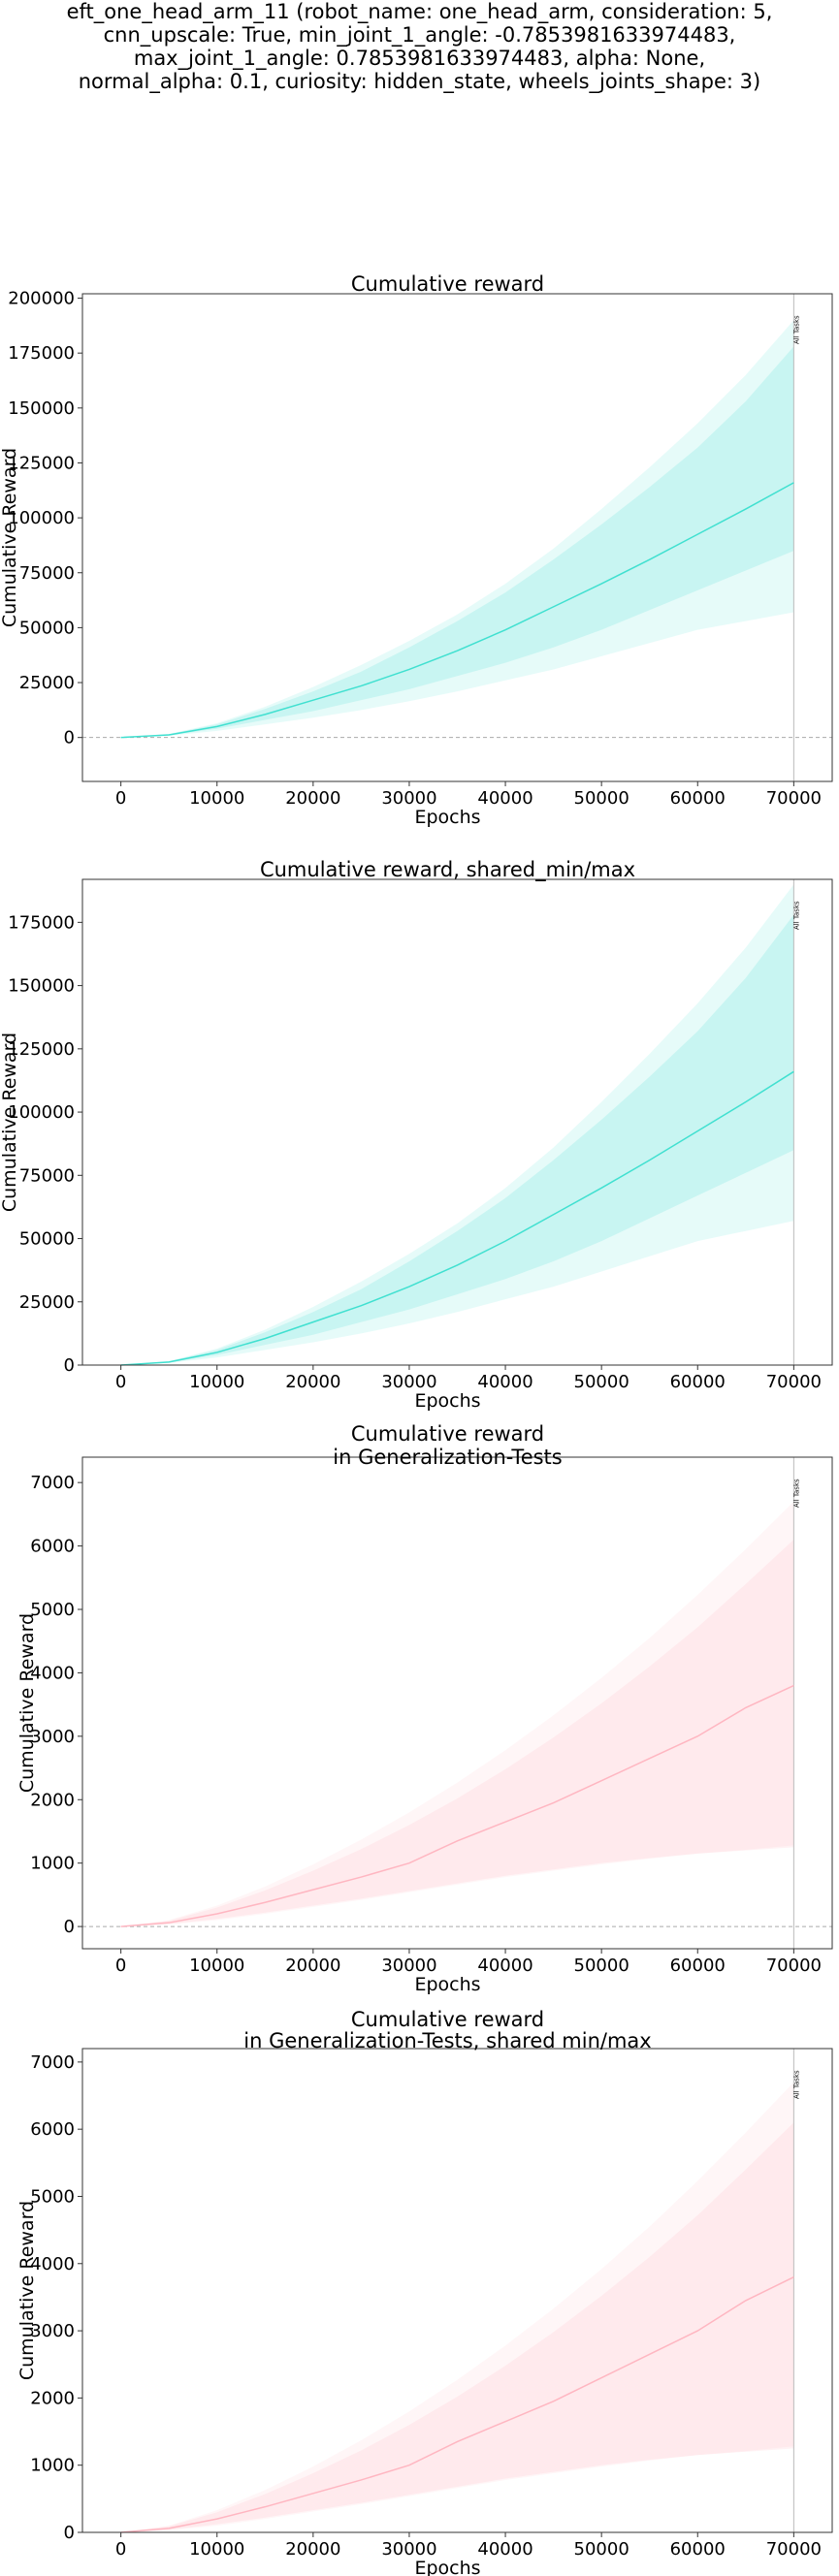 The width and height of the screenshot is (839, 2576). I want to click on chart-title: Cumulative reward, shared_min/max, so click(447, 870).